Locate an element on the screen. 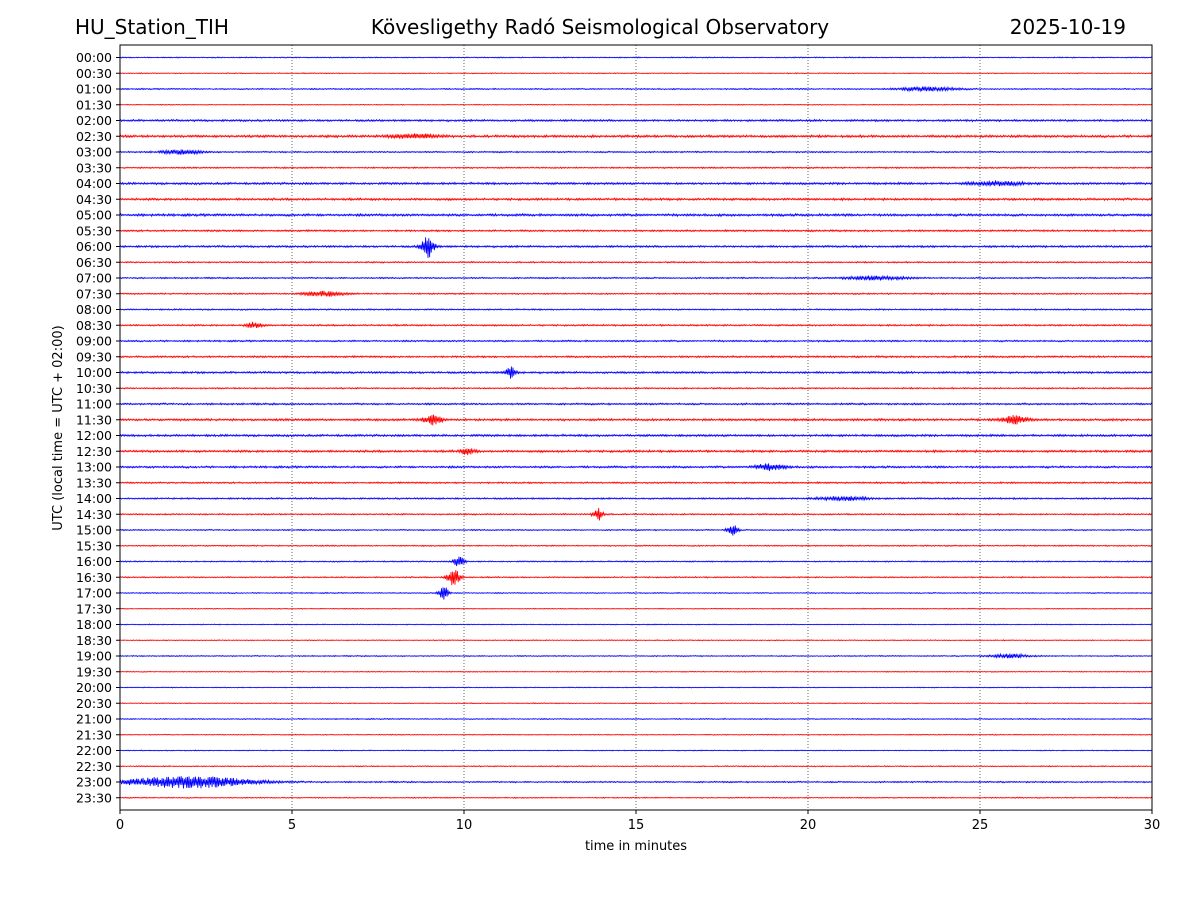 This screenshot has height=900, width=1200. x-tick-label: 5 is located at coordinates (292, 825).